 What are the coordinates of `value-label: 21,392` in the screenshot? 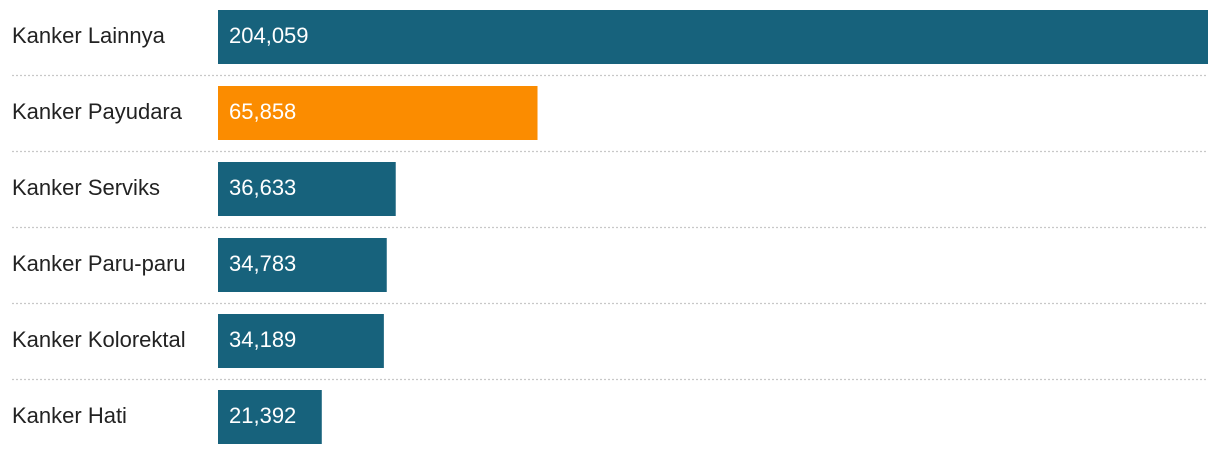 It's located at (262, 415).